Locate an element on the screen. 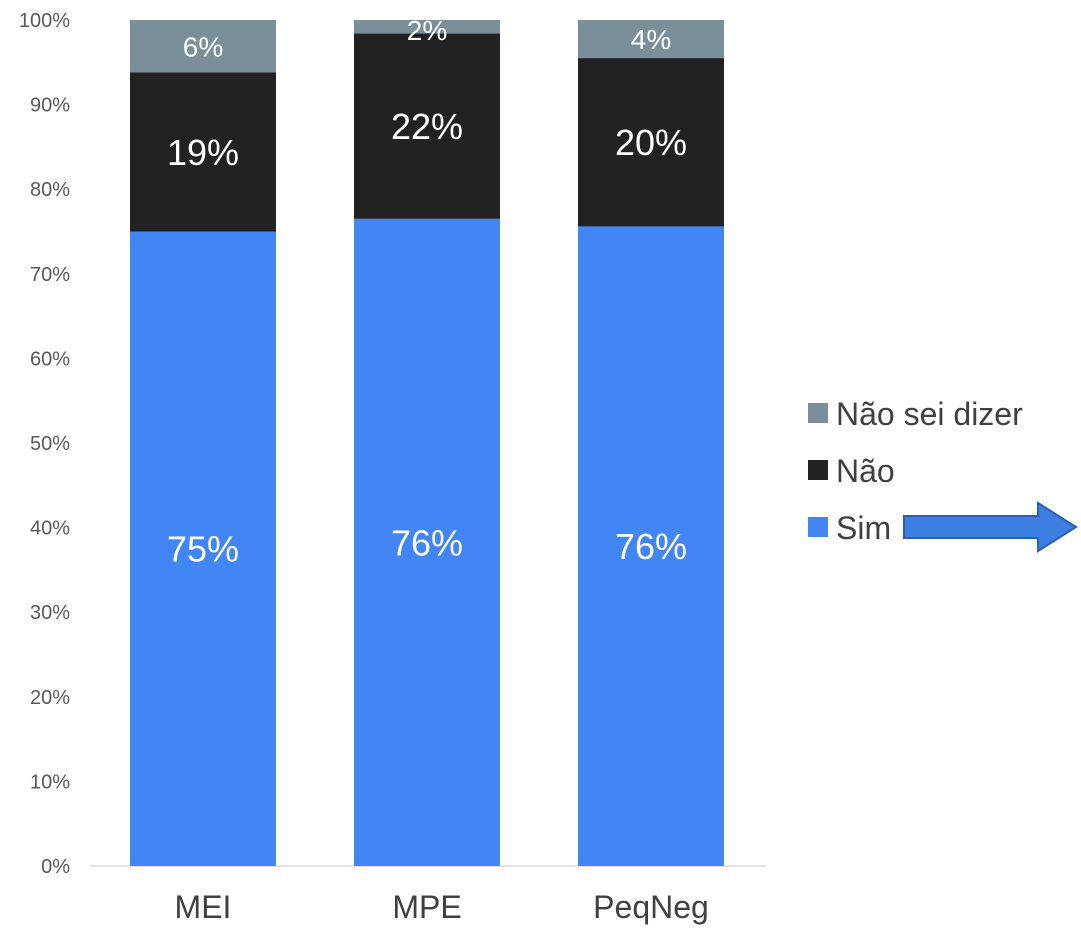 Image resolution: width=1081 pixels, height=930 pixels. y-tick-label: 20% is located at coordinates (50, 698).